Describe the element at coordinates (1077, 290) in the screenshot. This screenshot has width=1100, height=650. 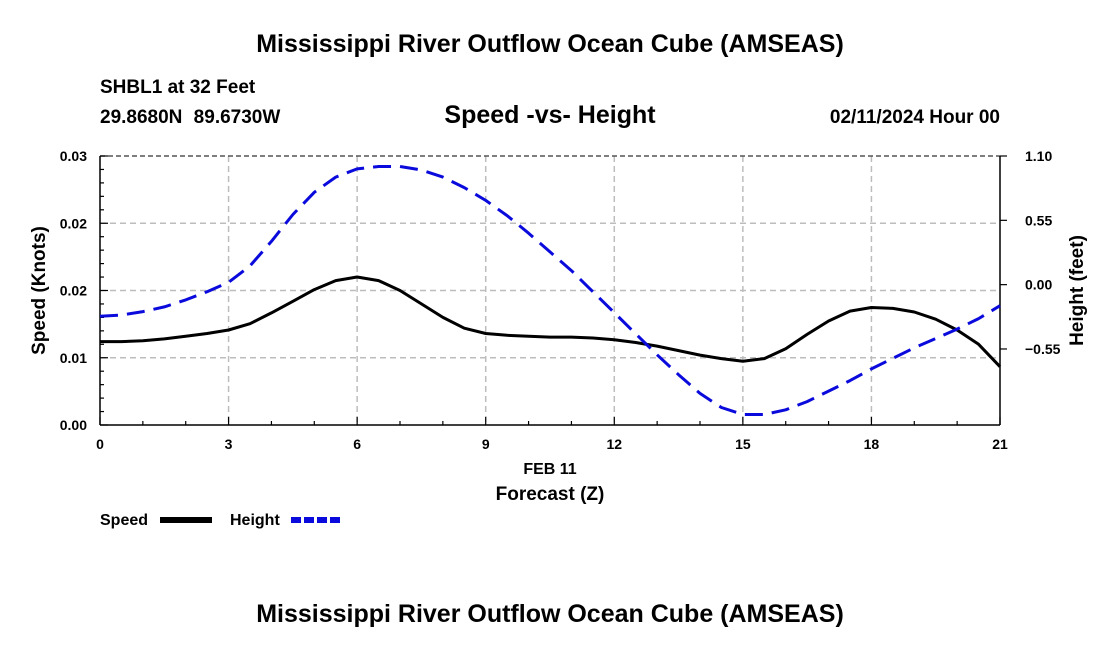
I see `y-right-axis-label: Height (feet)` at that location.